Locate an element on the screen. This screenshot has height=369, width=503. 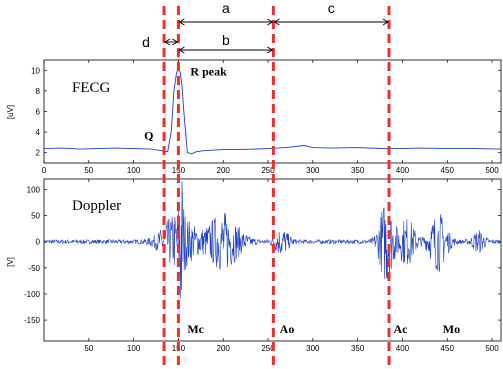
fecg-ytick-label: 4 is located at coordinates (38, 132).